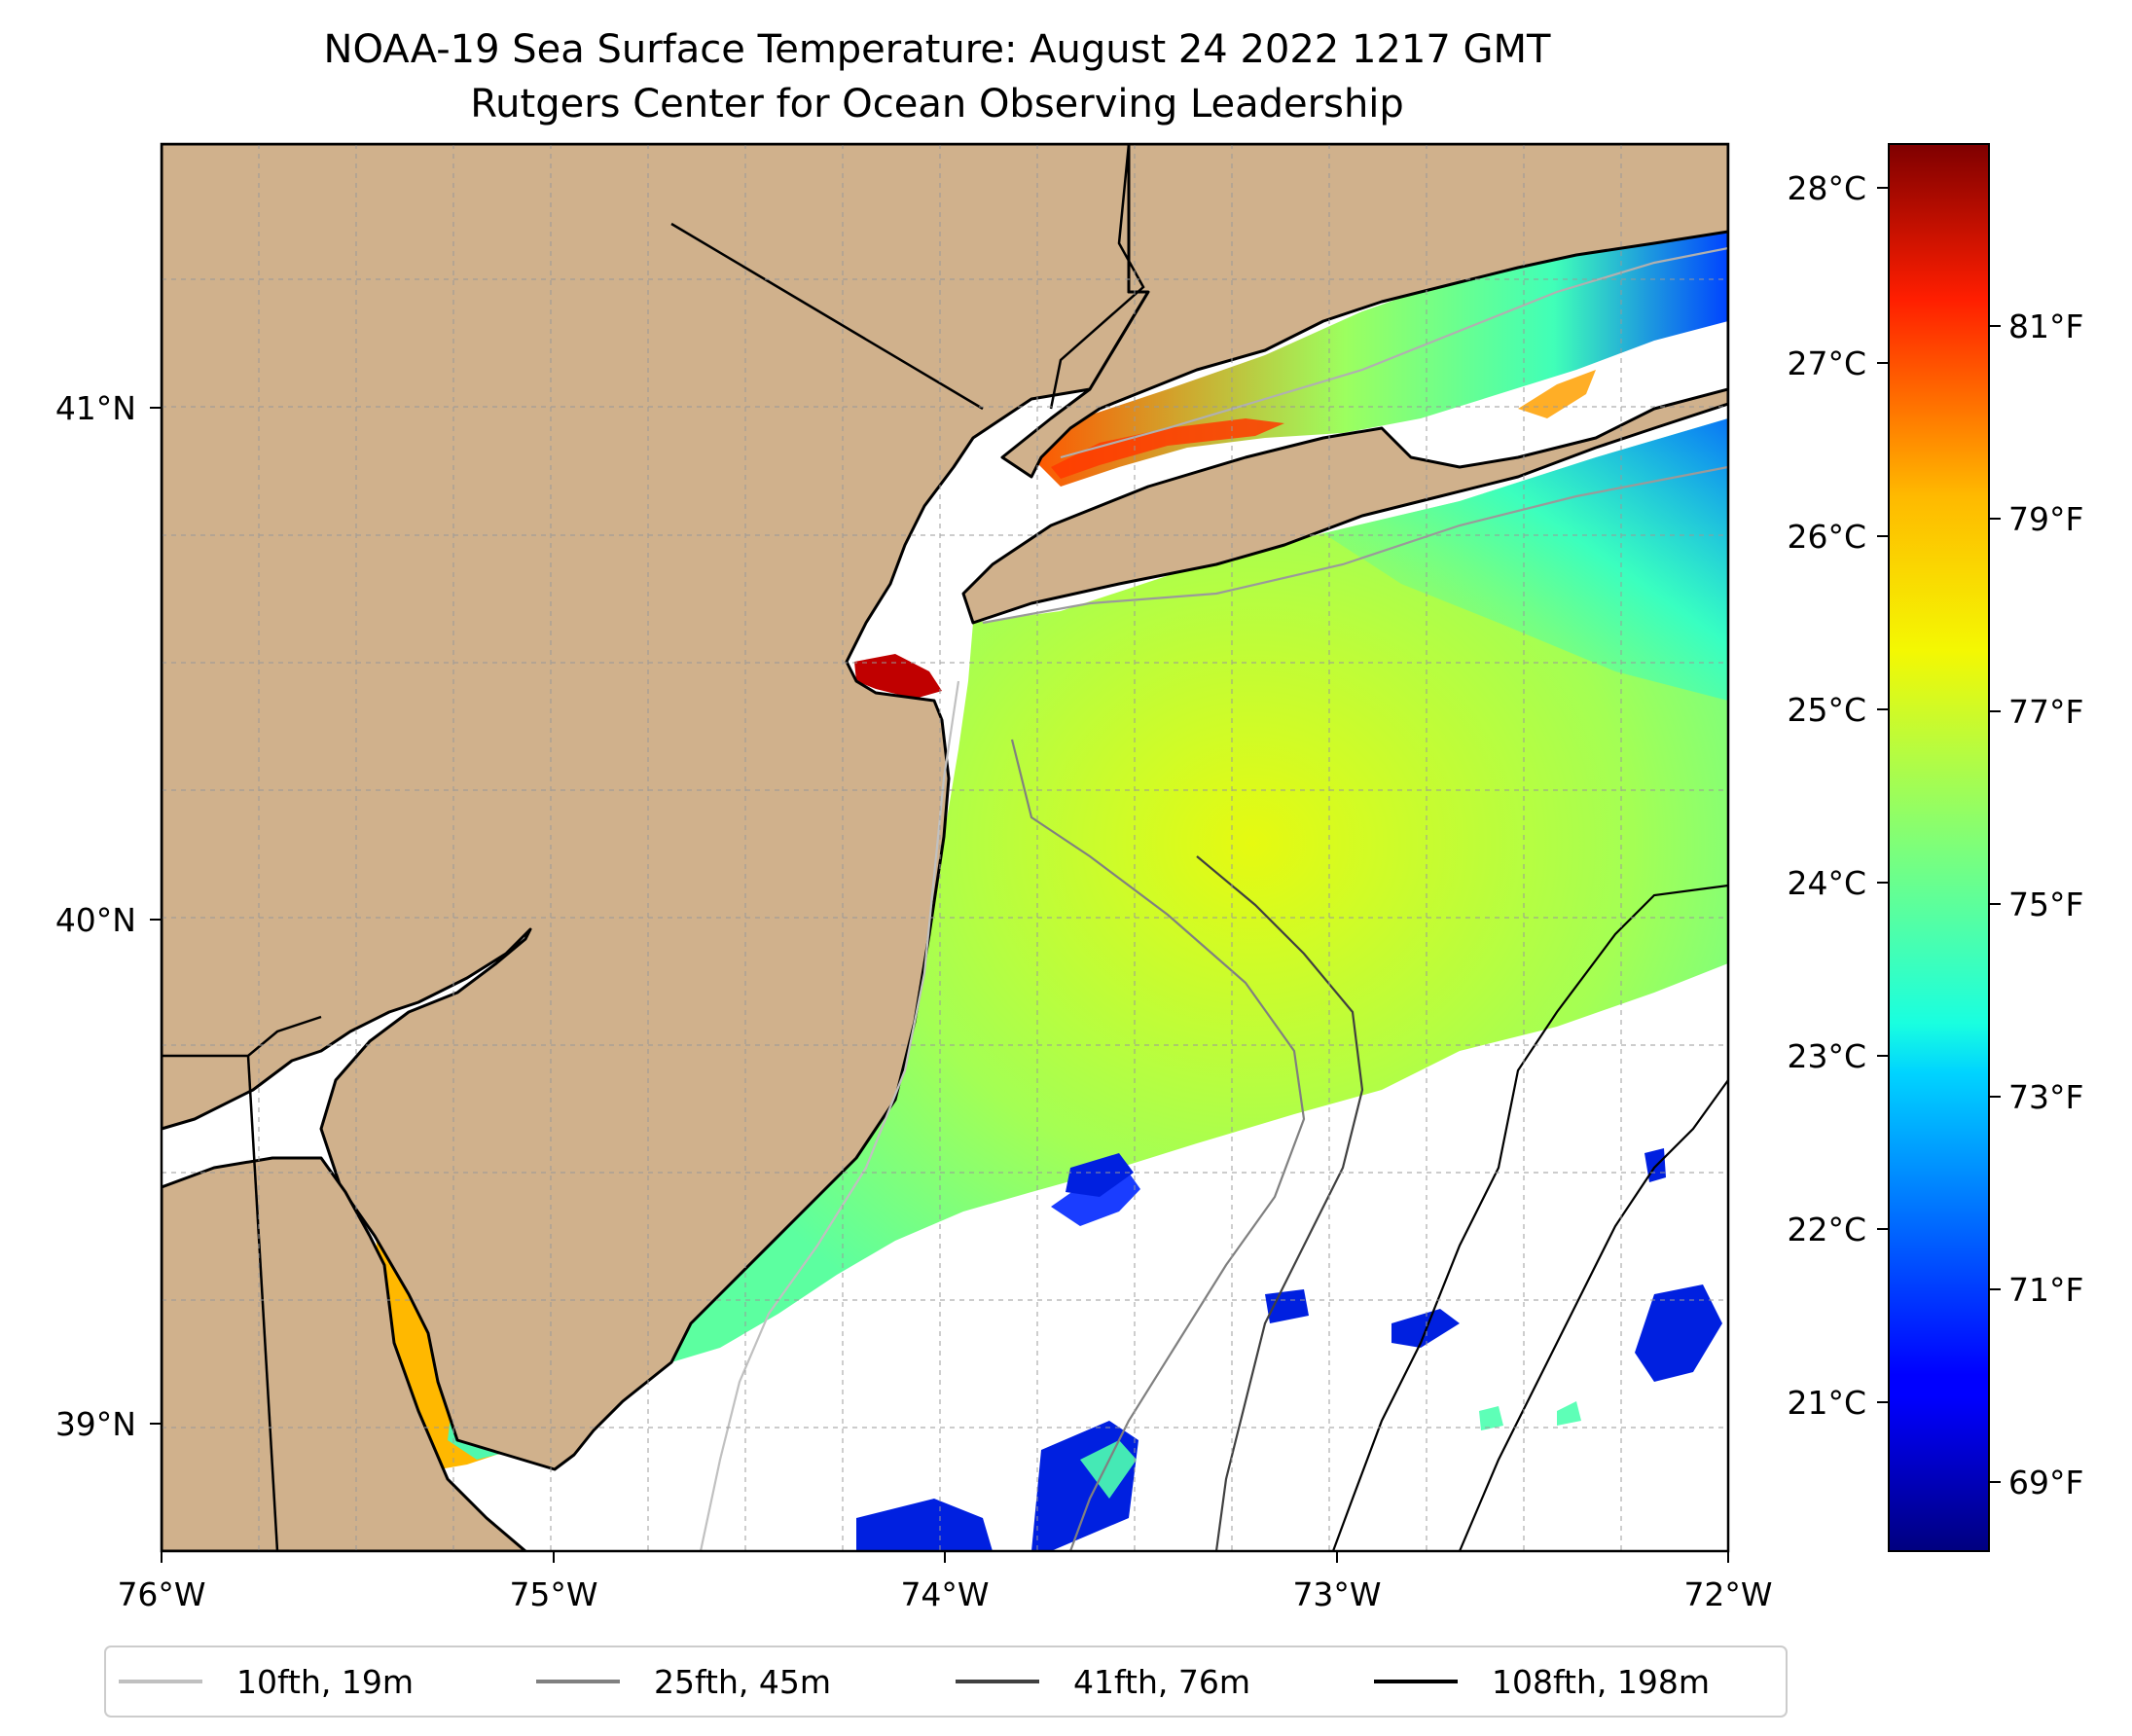  I want to click on colorbar, so click(1939, 848).